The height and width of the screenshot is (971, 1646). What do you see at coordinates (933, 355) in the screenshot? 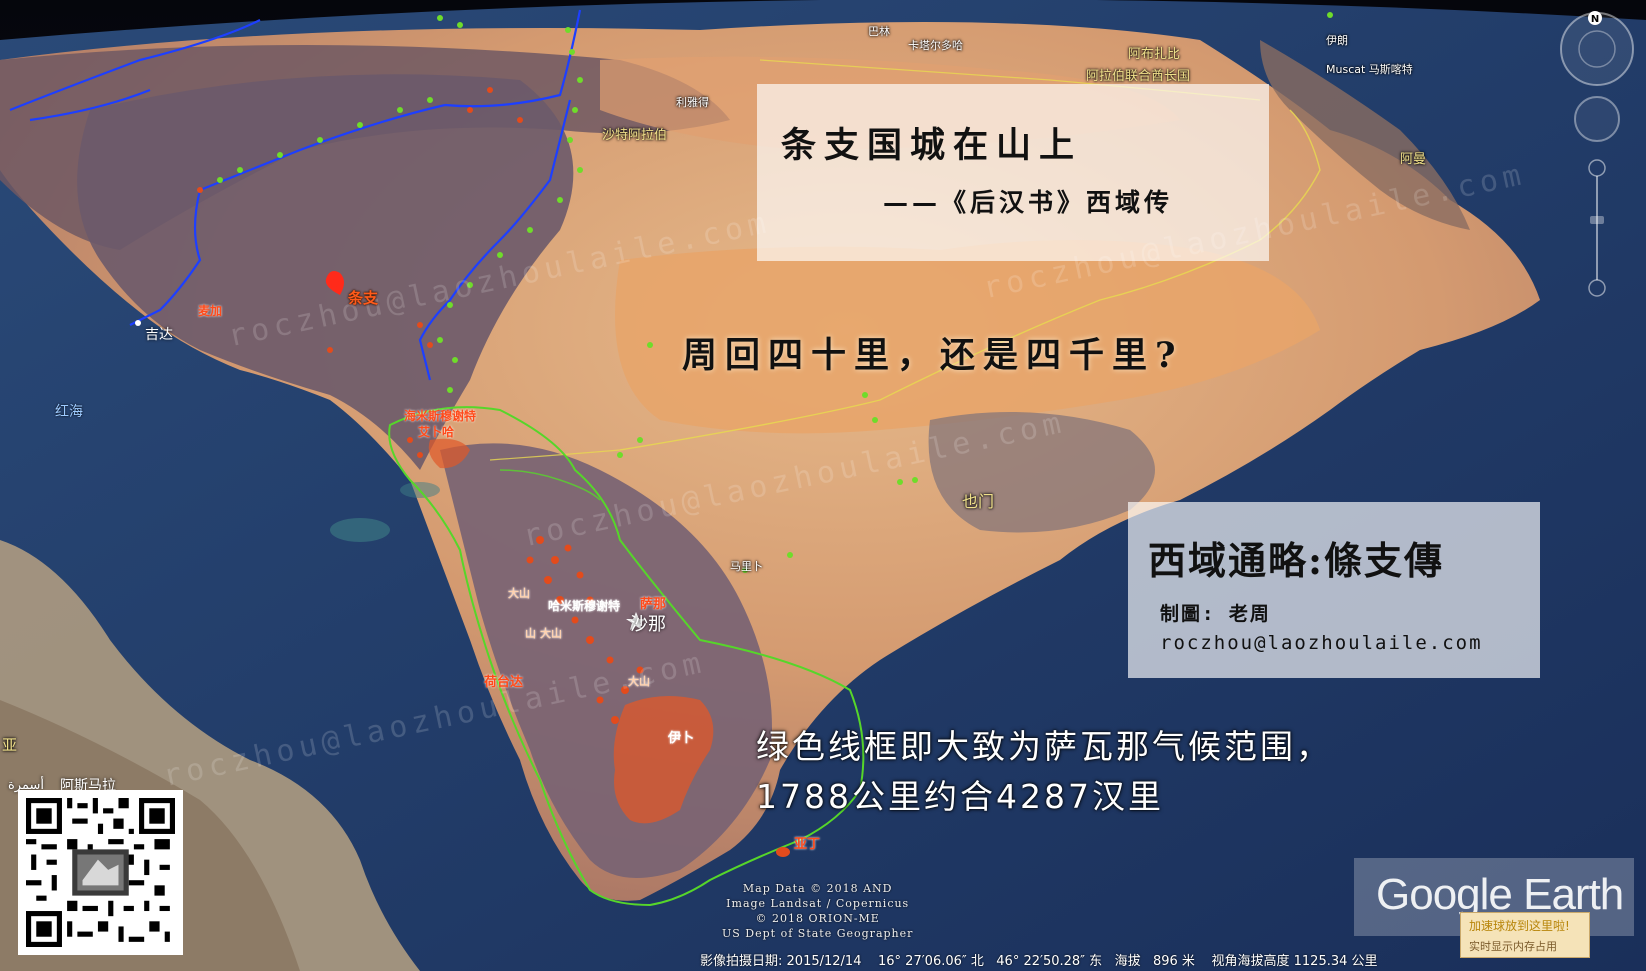
I see `question-text: 周回四十里，还是四千里?` at bounding box center [933, 355].